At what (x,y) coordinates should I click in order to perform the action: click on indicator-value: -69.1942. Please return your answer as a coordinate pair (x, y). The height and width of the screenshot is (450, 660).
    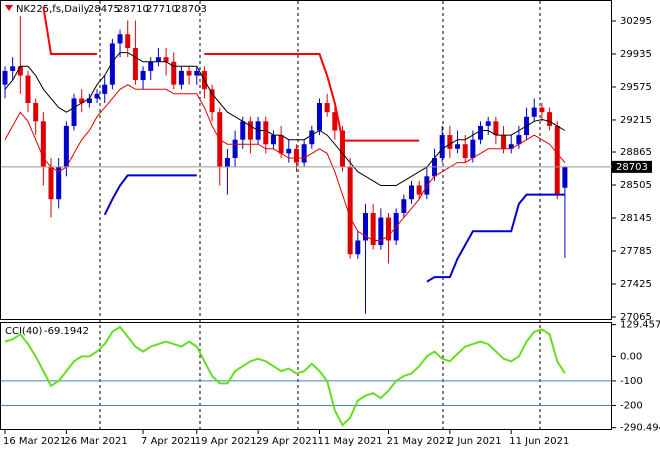
    Looking at the image, I should click on (66, 331).